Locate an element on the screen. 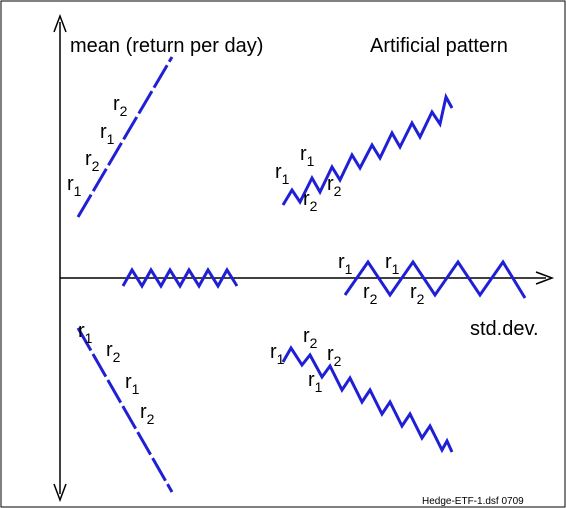 This screenshot has height=508, width=566. footer: Hedge-ETF-1.dsf 0709 is located at coordinates (473, 501).